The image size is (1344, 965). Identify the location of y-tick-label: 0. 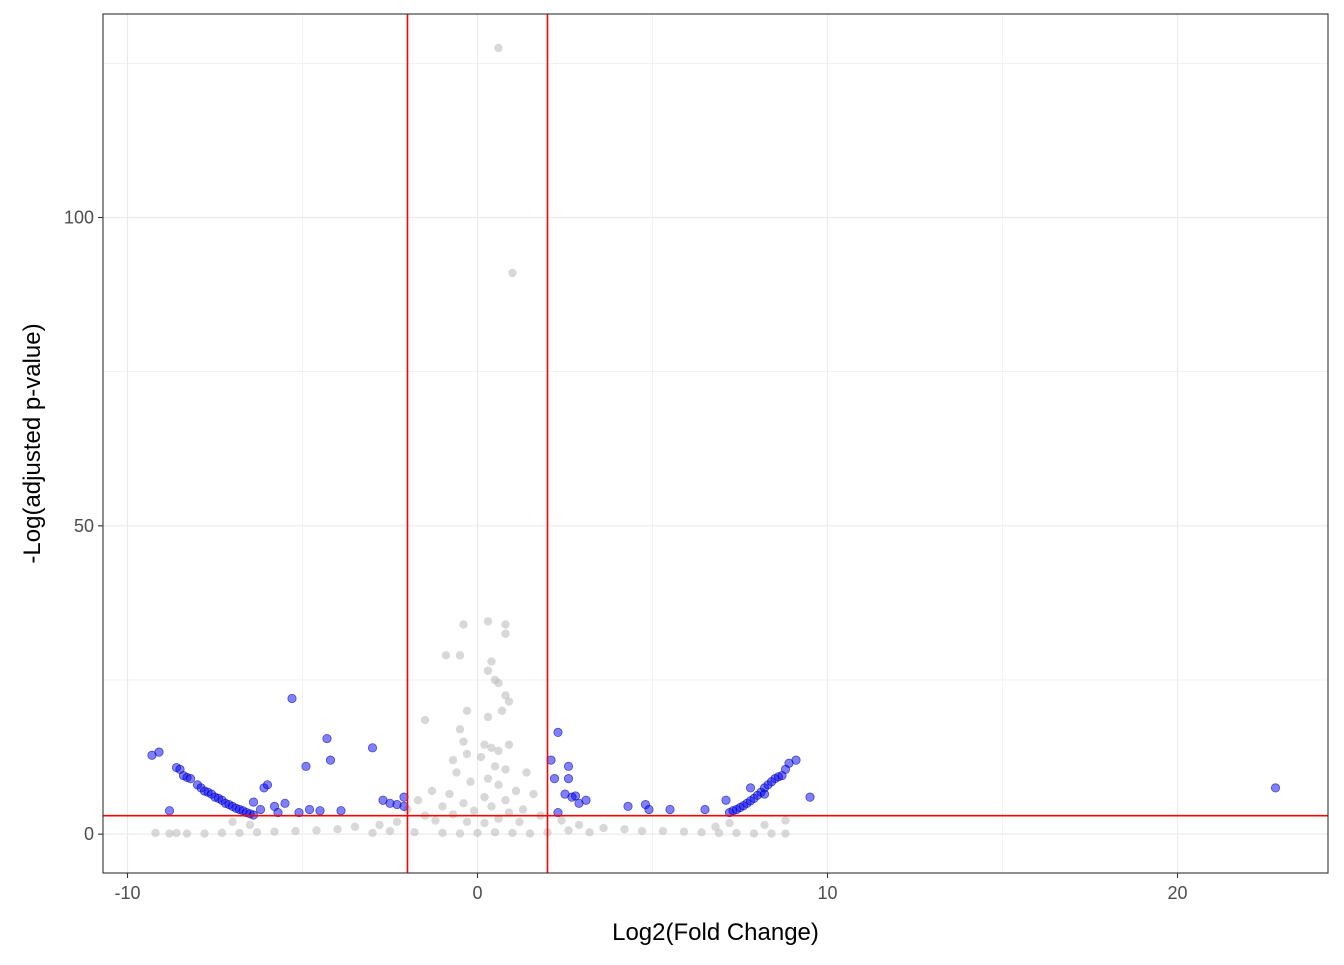
(89, 834).